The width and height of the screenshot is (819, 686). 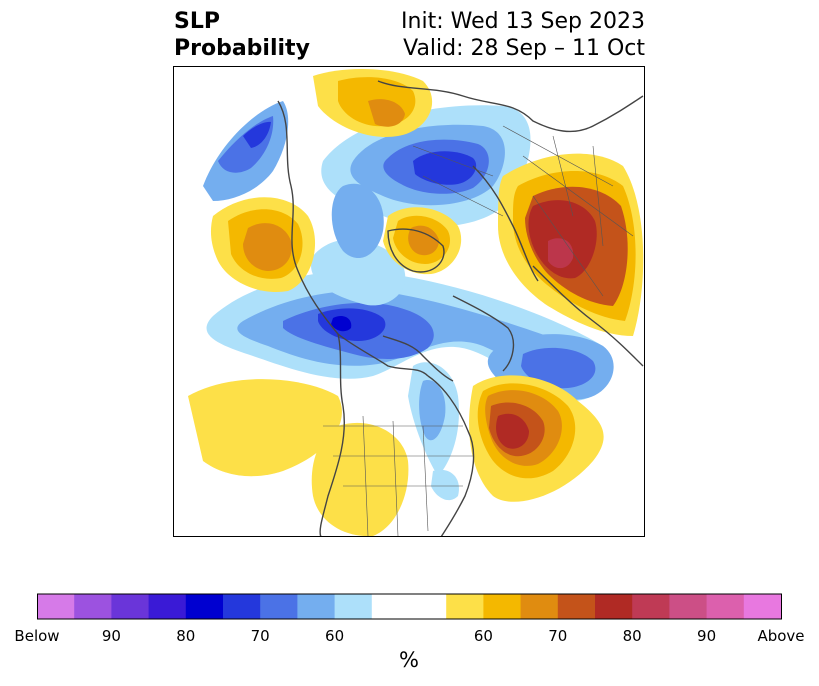 What do you see at coordinates (37, 636) in the screenshot?
I see `colorbar-tick-label: Below` at bounding box center [37, 636].